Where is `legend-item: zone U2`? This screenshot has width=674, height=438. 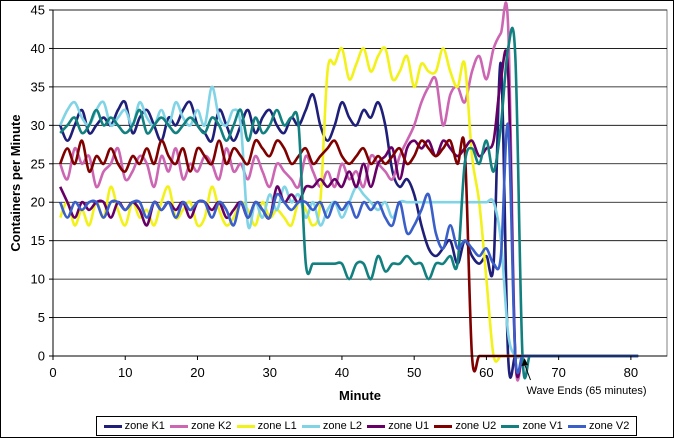 legend-item: zone U2 is located at coordinates (465, 426).